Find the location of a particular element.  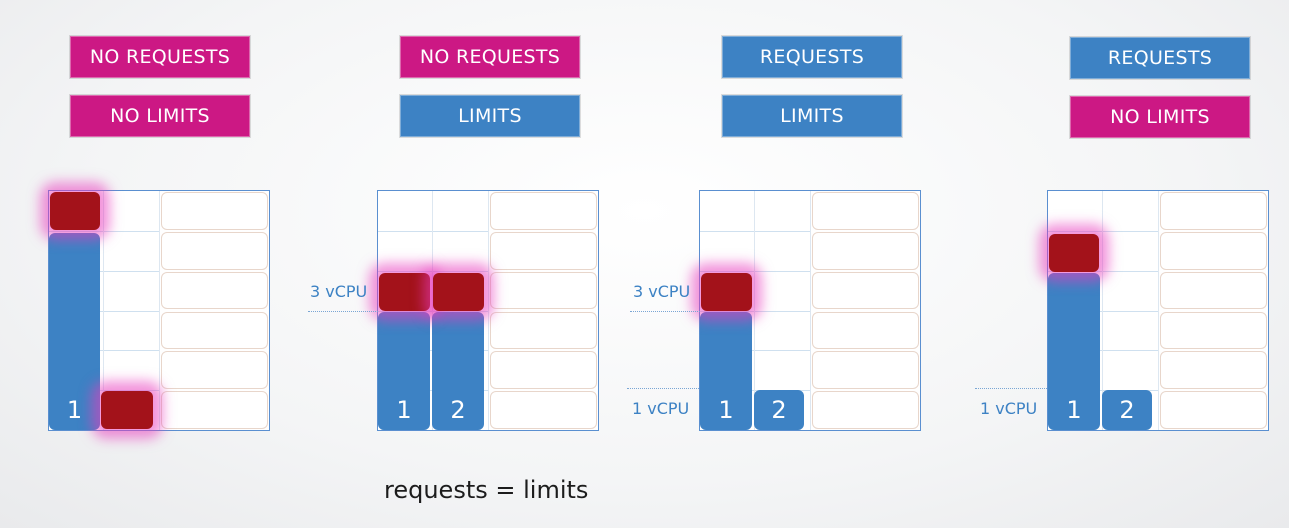

panel-1-limits-label: NO LIMITS is located at coordinates (160, 116).